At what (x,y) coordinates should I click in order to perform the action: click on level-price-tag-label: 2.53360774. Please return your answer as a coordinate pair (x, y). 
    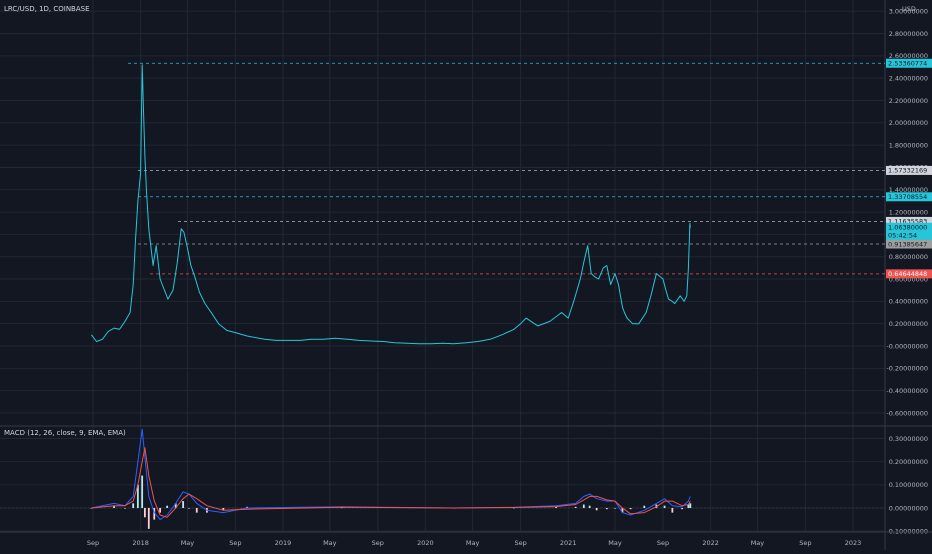
    Looking at the image, I should click on (907, 64).